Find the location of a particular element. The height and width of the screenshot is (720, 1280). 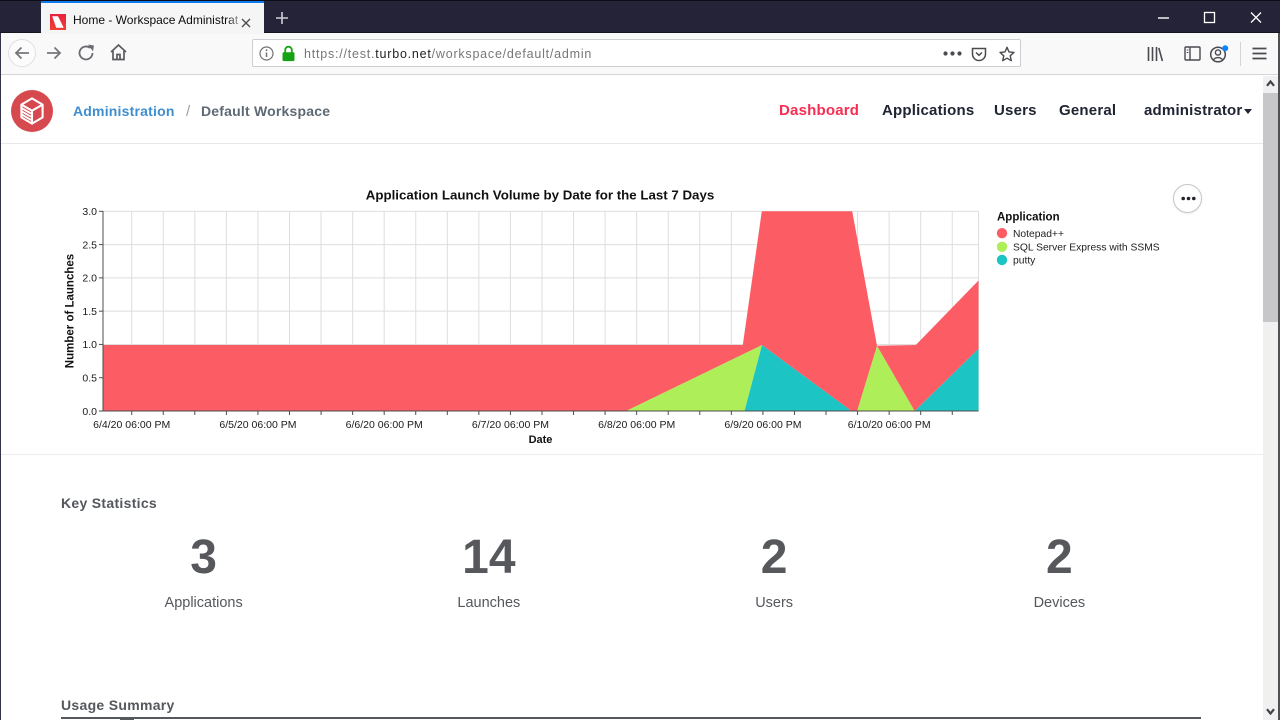

svg-text: Application is located at coordinates (1028, 218).